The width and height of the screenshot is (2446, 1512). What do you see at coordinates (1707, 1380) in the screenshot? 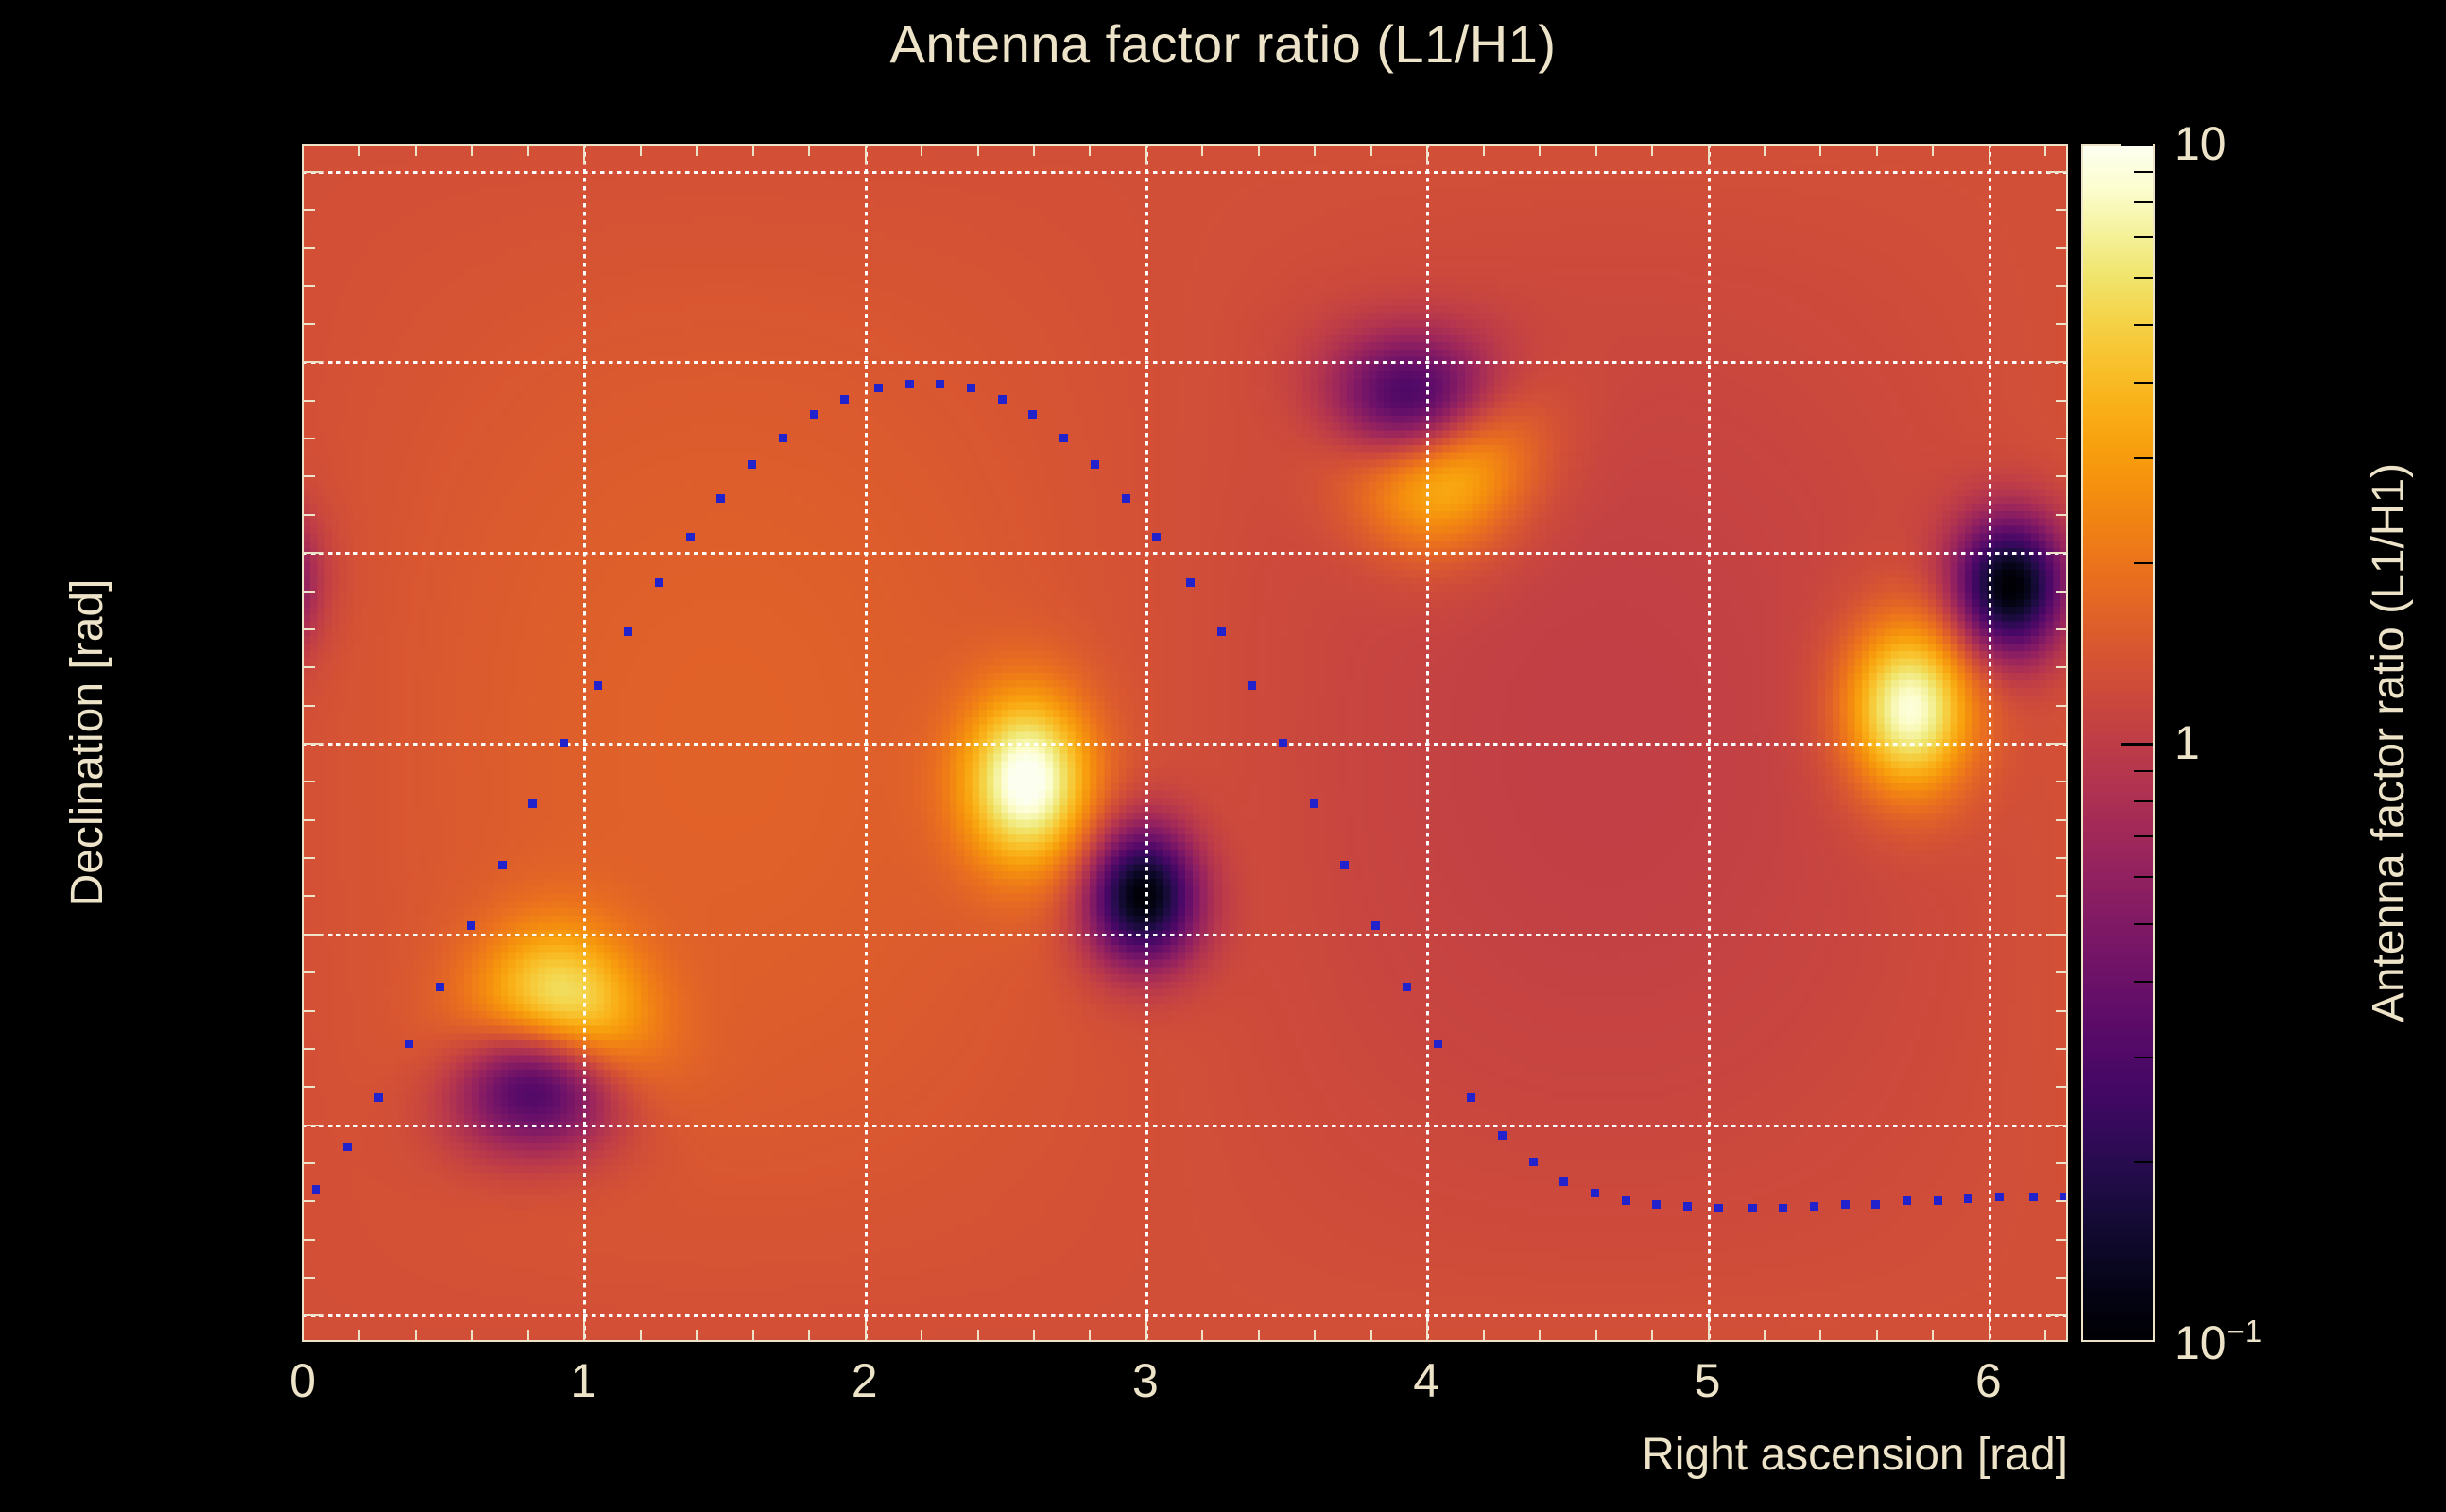
I see `x-tick-label: 5` at bounding box center [1707, 1380].